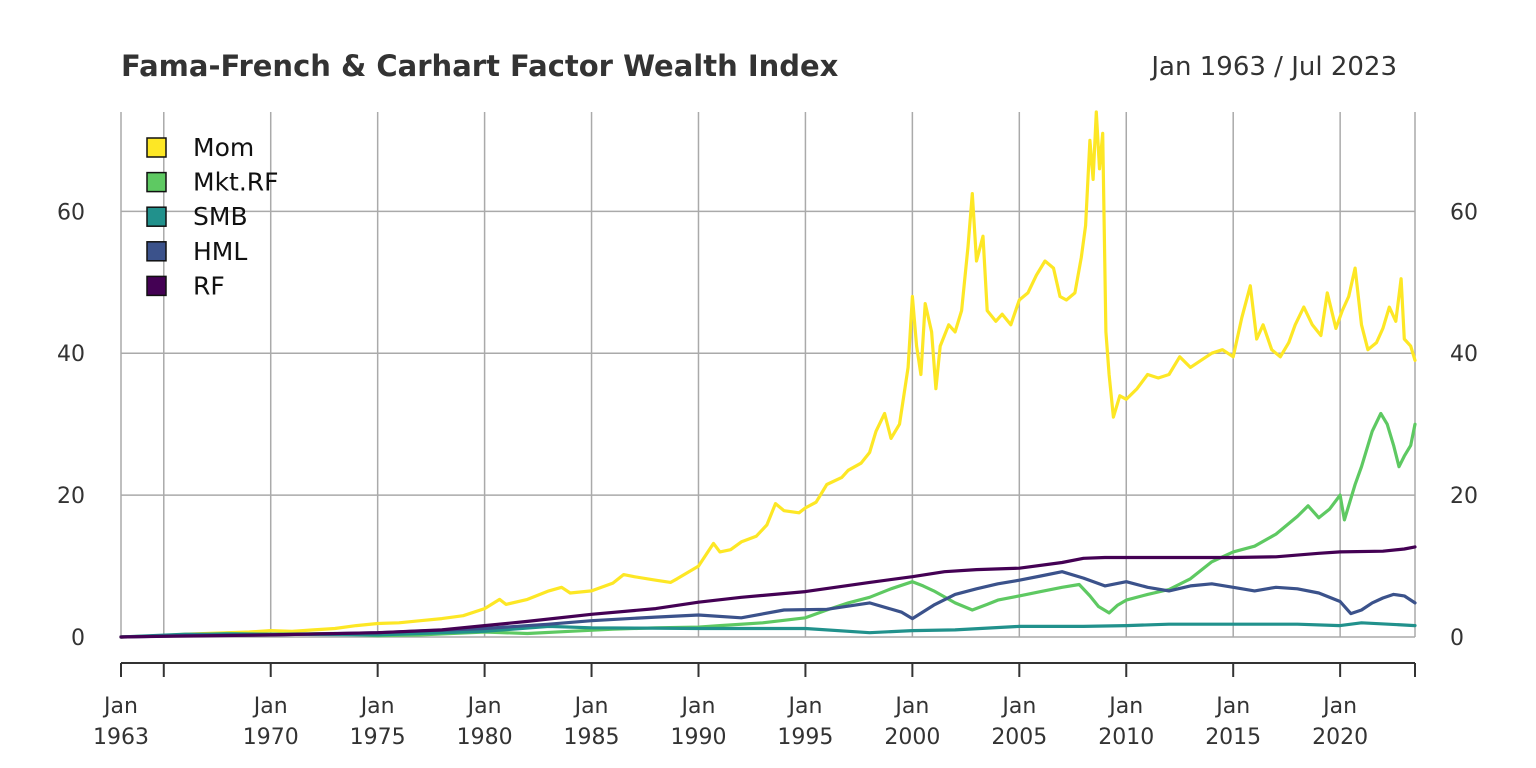 The width and height of the screenshot is (1536, 768). I want to click on legend: Mom Mkt.RF SMB HML RF, so click(212, 216).